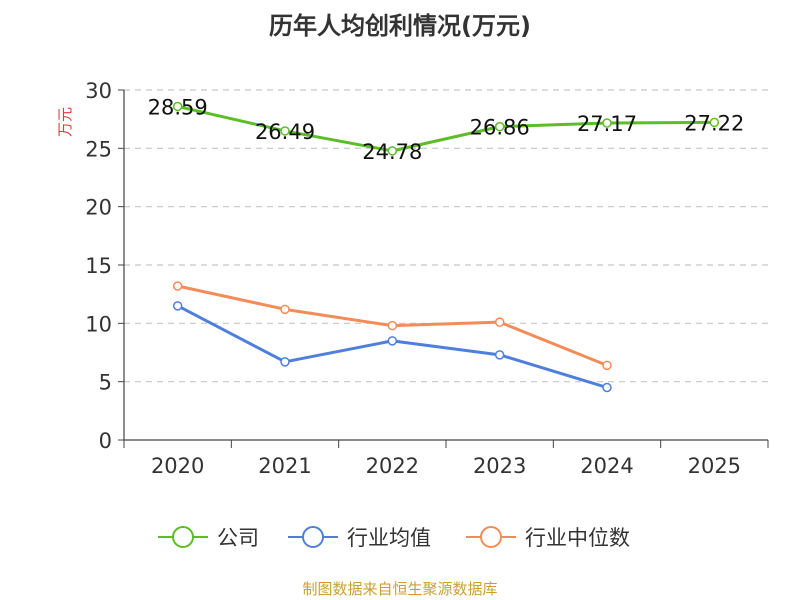 The height and width of the screenshot is (600, 800). I want to click on chart-title: 历年人均创利情况(万元), so click(400, 26).